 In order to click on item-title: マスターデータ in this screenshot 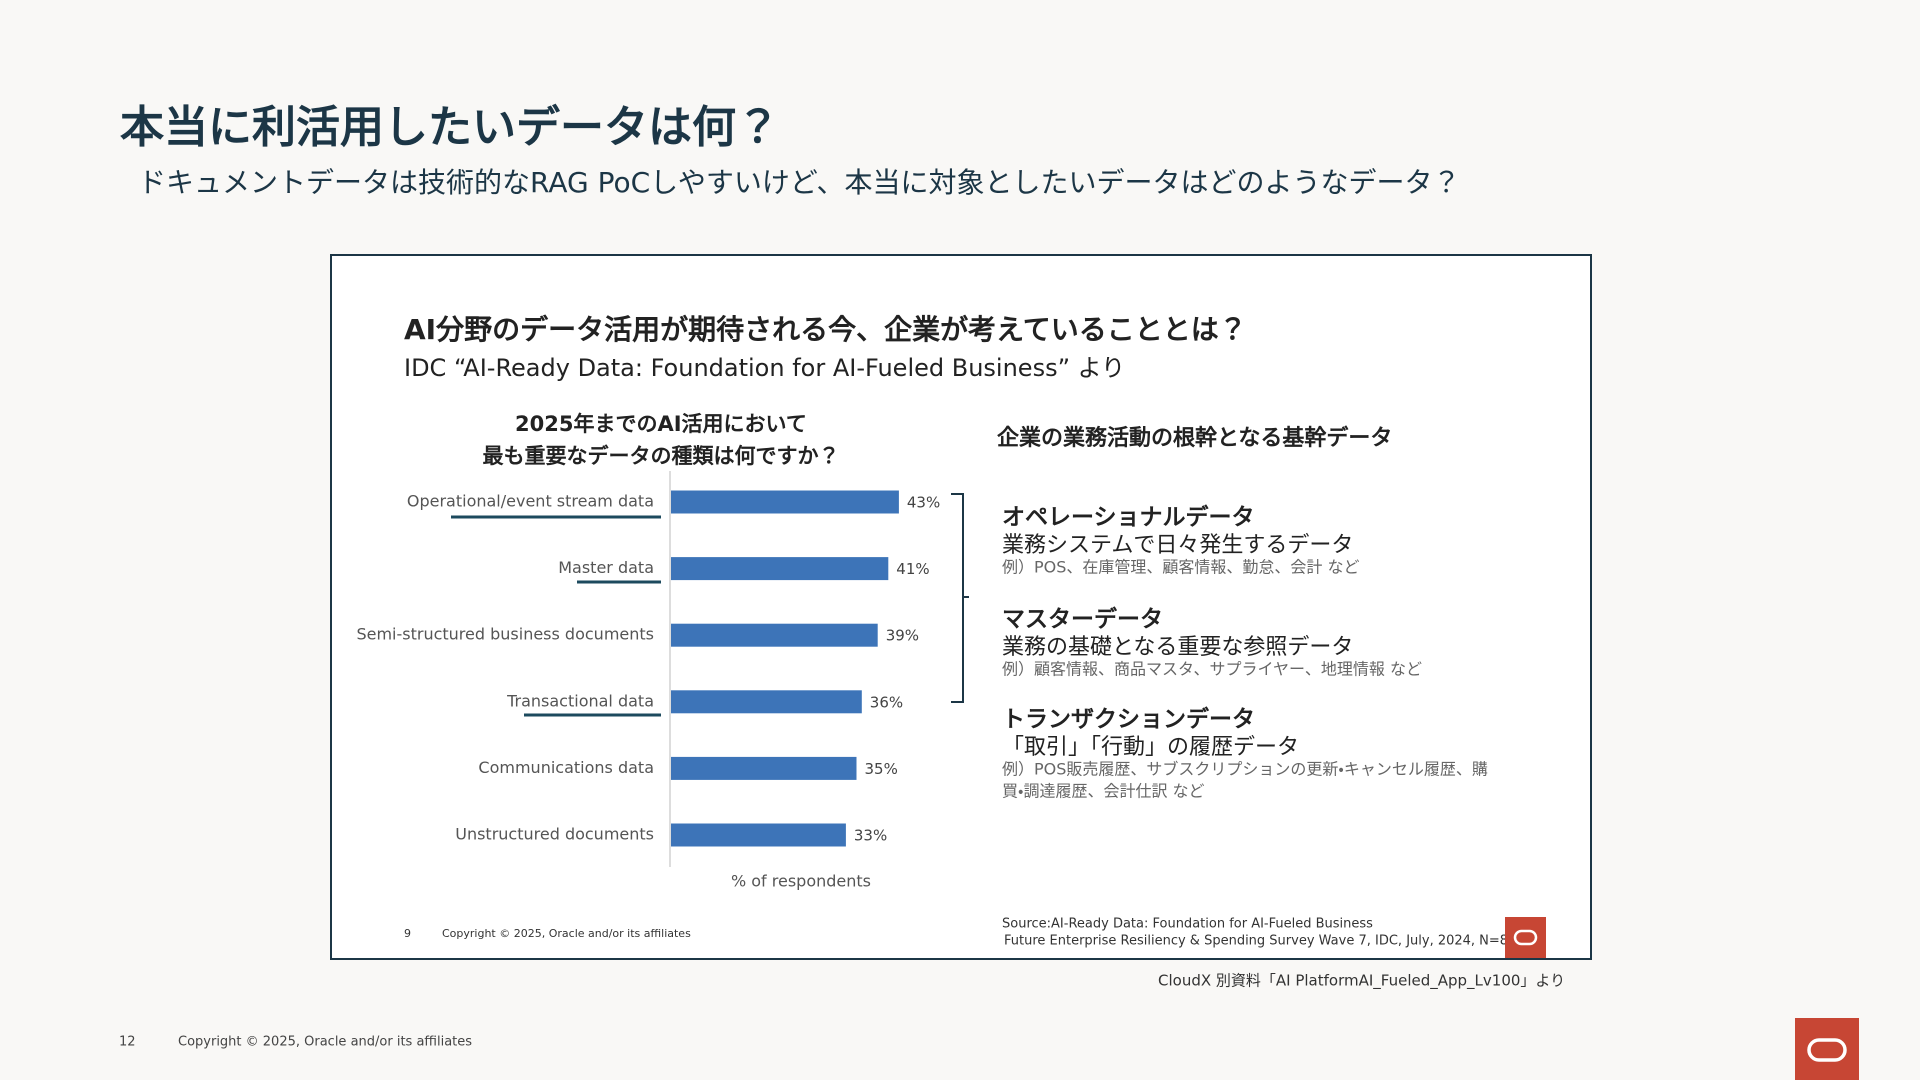, I will do `click(1082, 619)`.